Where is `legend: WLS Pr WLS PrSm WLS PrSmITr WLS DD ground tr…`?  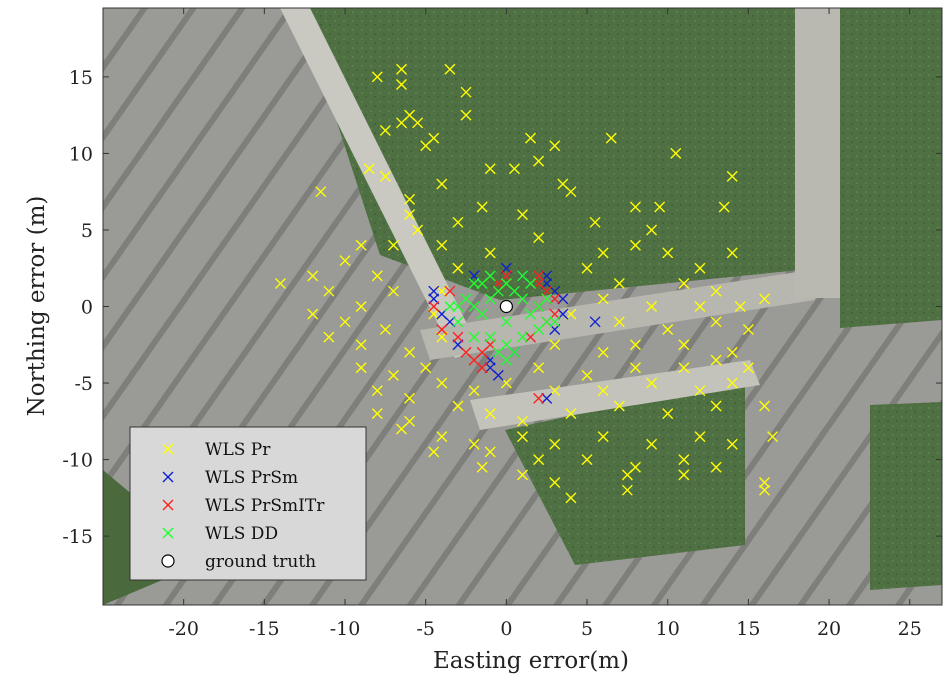
legend: WLS Pr WLS PrSm WLS PrSmITr WLS DD ground tr… is located at coordinates (248, 503).